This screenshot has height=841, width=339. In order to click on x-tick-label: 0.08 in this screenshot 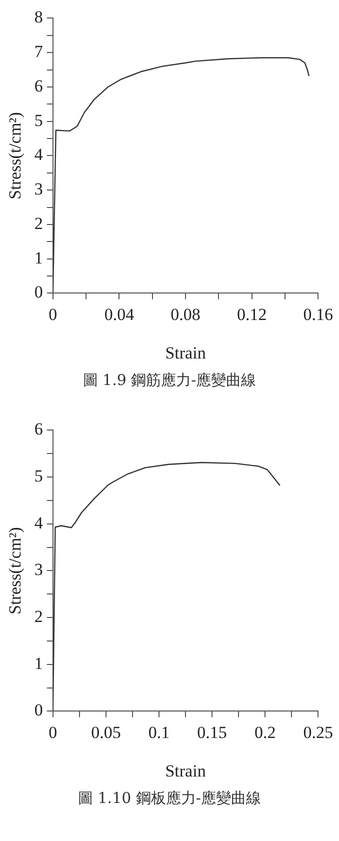, I will do `click(185, 314)`.